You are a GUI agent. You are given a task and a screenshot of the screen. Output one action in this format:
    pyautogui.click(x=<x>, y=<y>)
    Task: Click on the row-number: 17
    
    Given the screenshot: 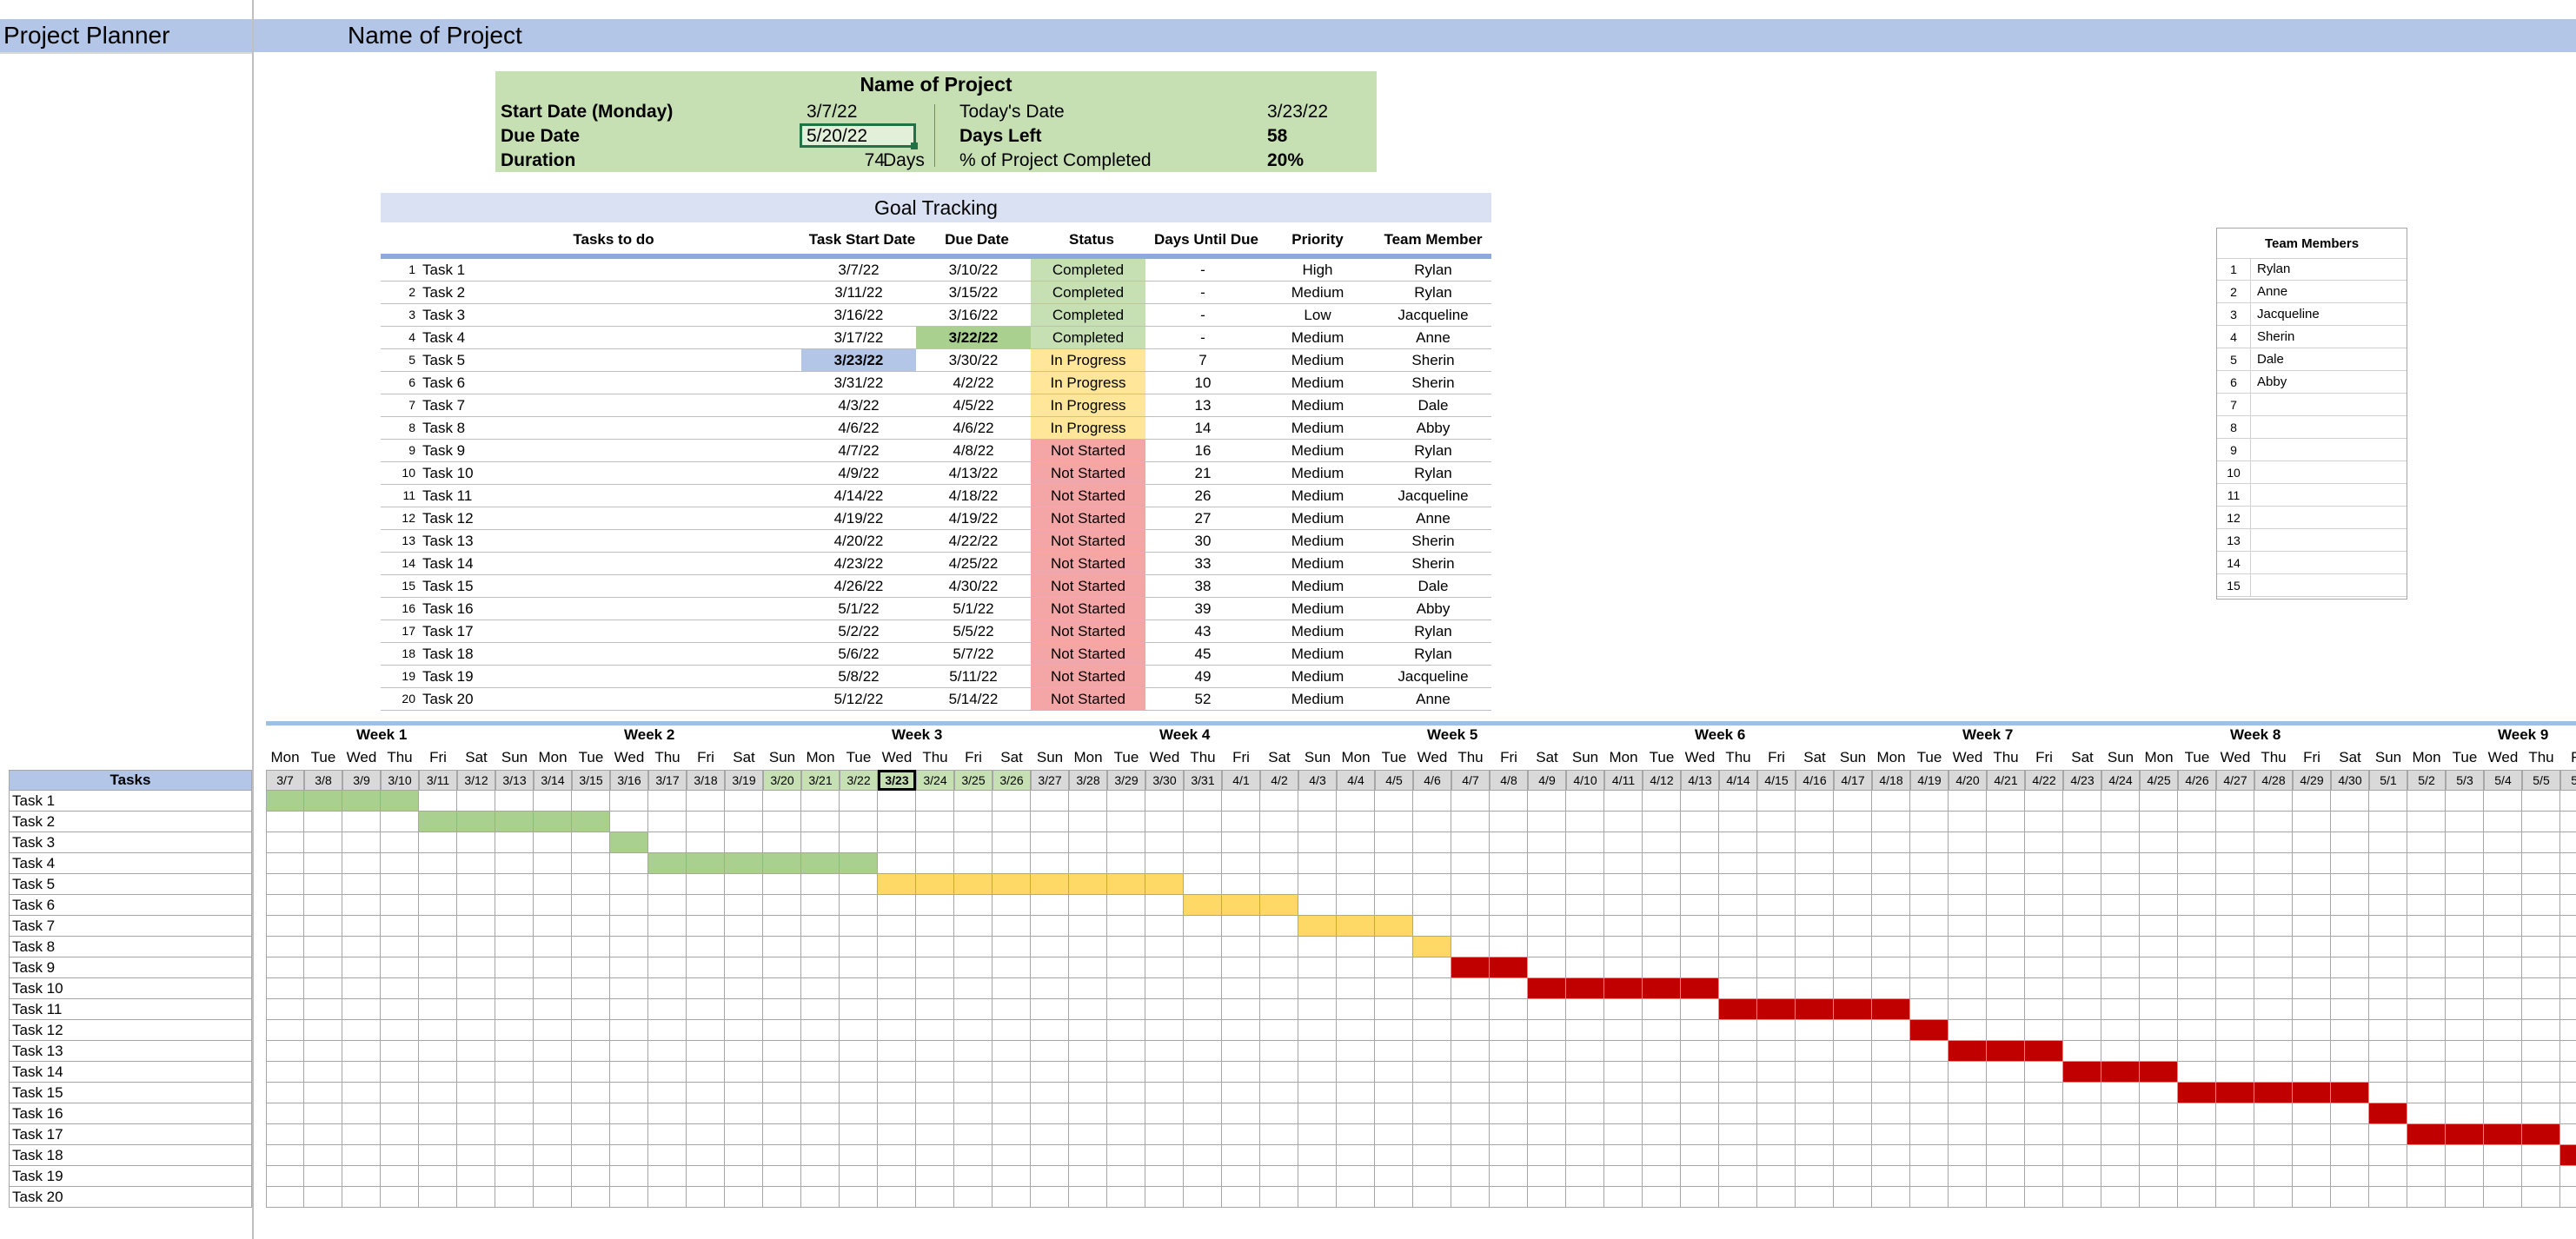 What is the action you would take?
    pyautogui.click(x=408, y=631)
    